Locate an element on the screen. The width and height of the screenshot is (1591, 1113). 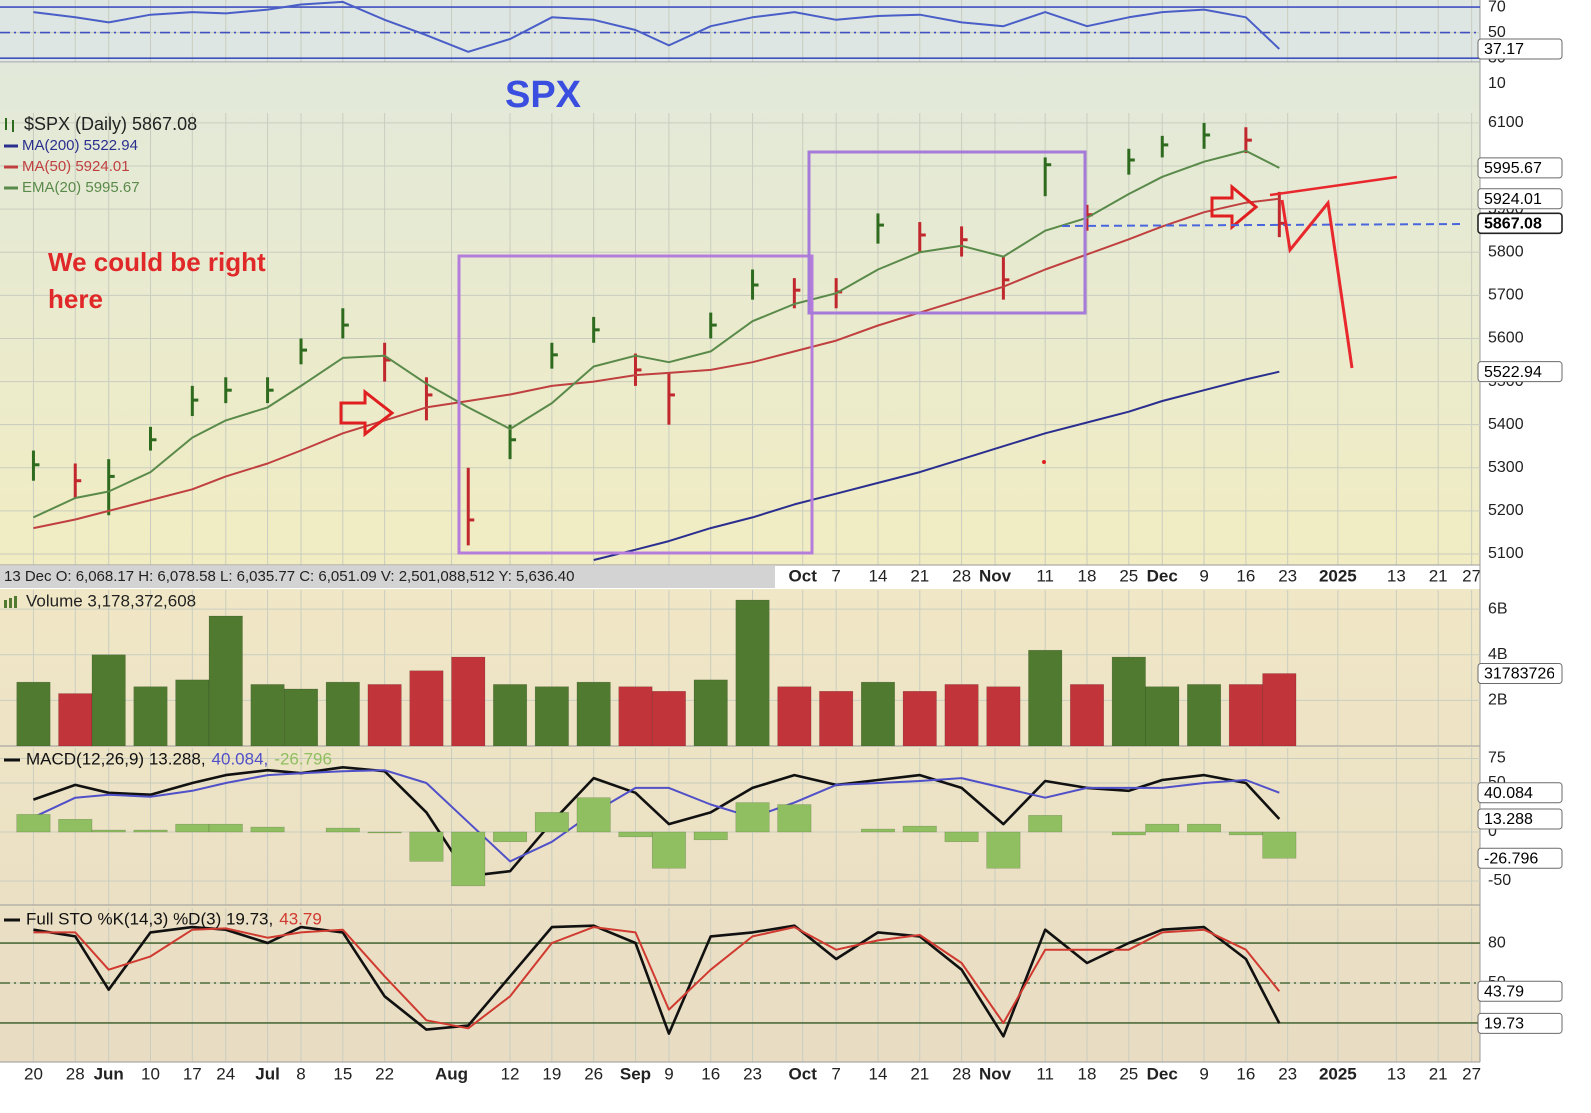
x-tick-label: 17 is located at coordinates (192, 1073).